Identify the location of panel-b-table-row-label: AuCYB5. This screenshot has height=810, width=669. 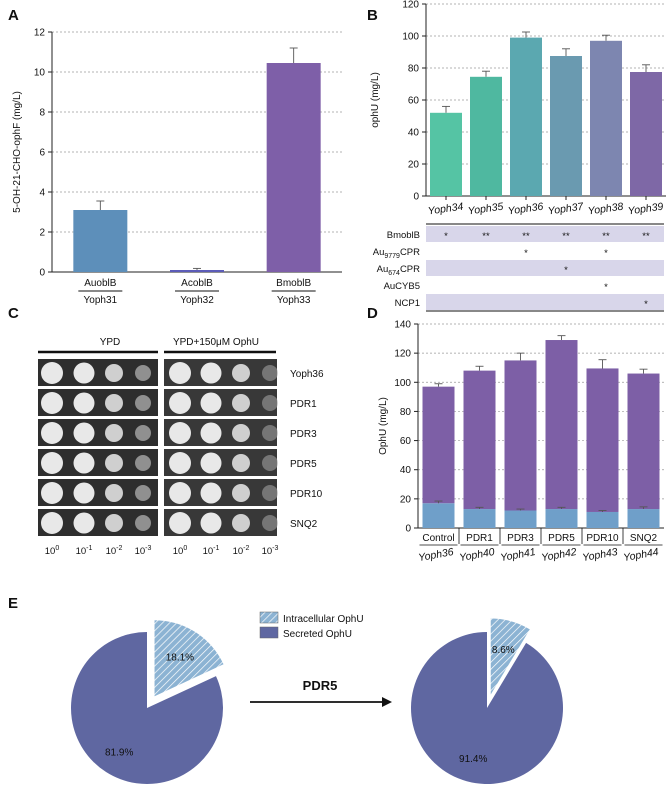
(402, 286).